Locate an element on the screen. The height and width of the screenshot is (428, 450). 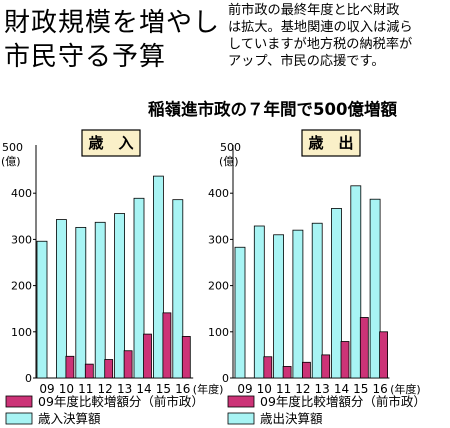
chart1-y-tick-label: 200 is located at coordinates (21, 286).